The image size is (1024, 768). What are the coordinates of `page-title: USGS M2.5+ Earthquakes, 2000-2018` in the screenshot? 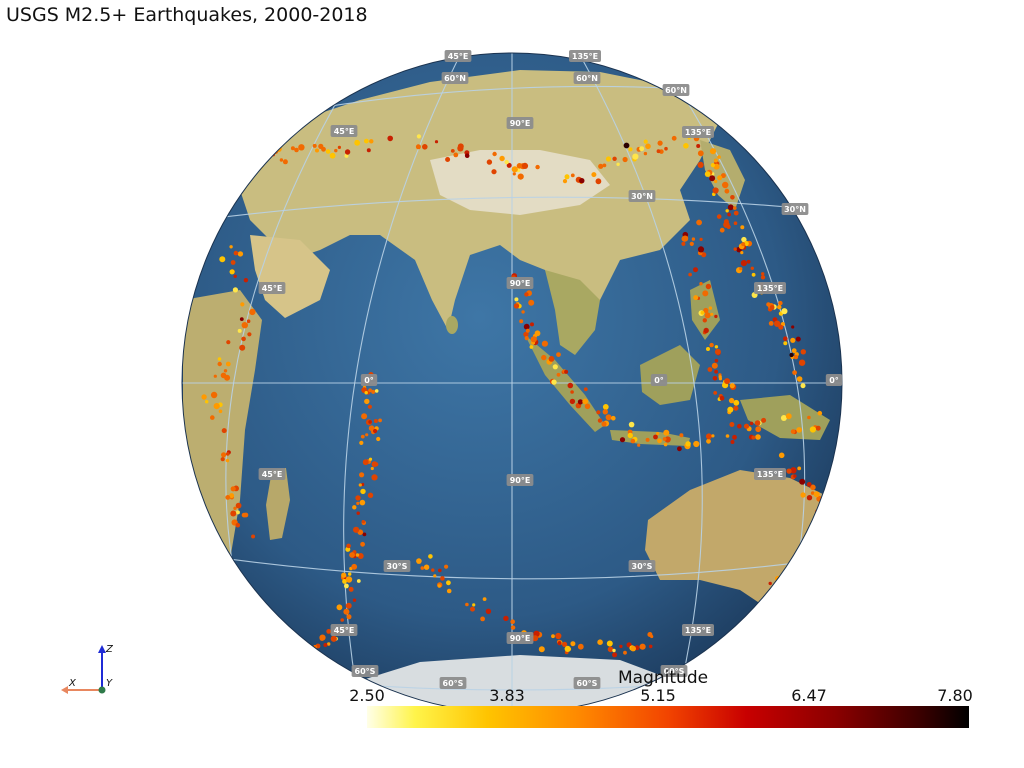 It's located at (187, 15).